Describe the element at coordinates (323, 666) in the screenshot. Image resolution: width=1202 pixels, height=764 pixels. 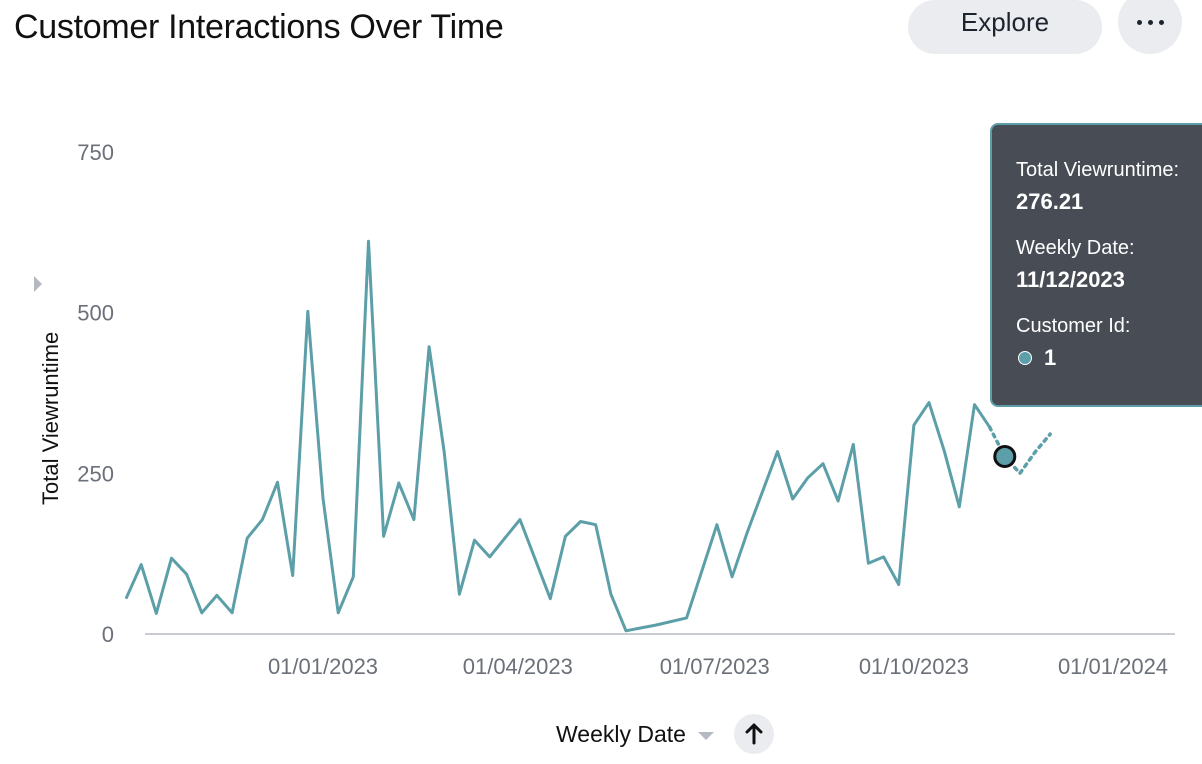
I see `x-tick-label: 01/01/2023` at that location.